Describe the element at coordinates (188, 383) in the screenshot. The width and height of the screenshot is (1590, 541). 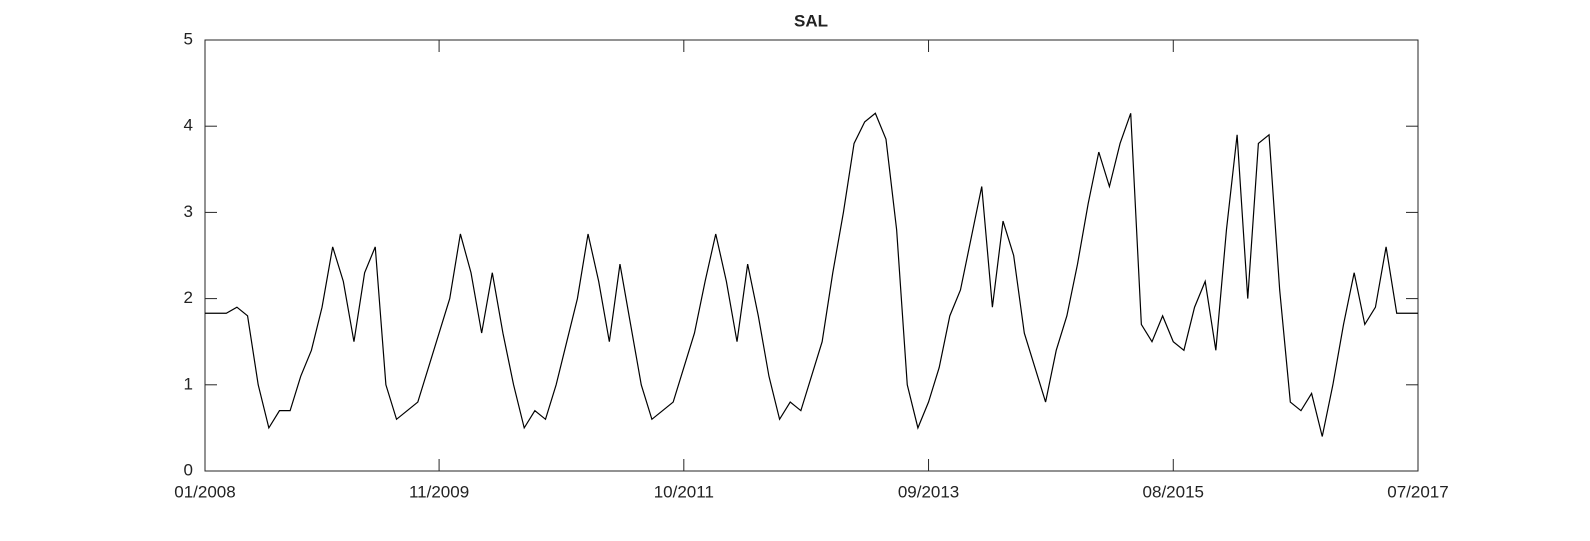
I see `y-tick-label: 1` at that location.